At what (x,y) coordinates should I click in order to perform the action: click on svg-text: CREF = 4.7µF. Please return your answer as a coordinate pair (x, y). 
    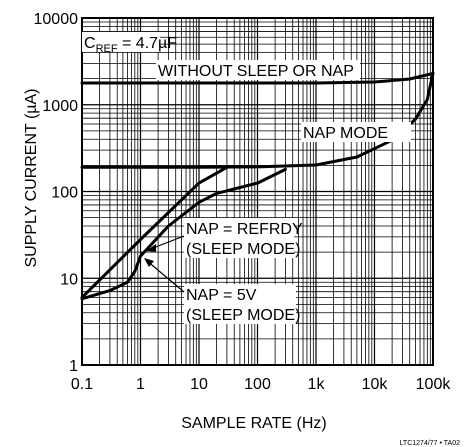
    Looking at the image, I should click on (130, 45).